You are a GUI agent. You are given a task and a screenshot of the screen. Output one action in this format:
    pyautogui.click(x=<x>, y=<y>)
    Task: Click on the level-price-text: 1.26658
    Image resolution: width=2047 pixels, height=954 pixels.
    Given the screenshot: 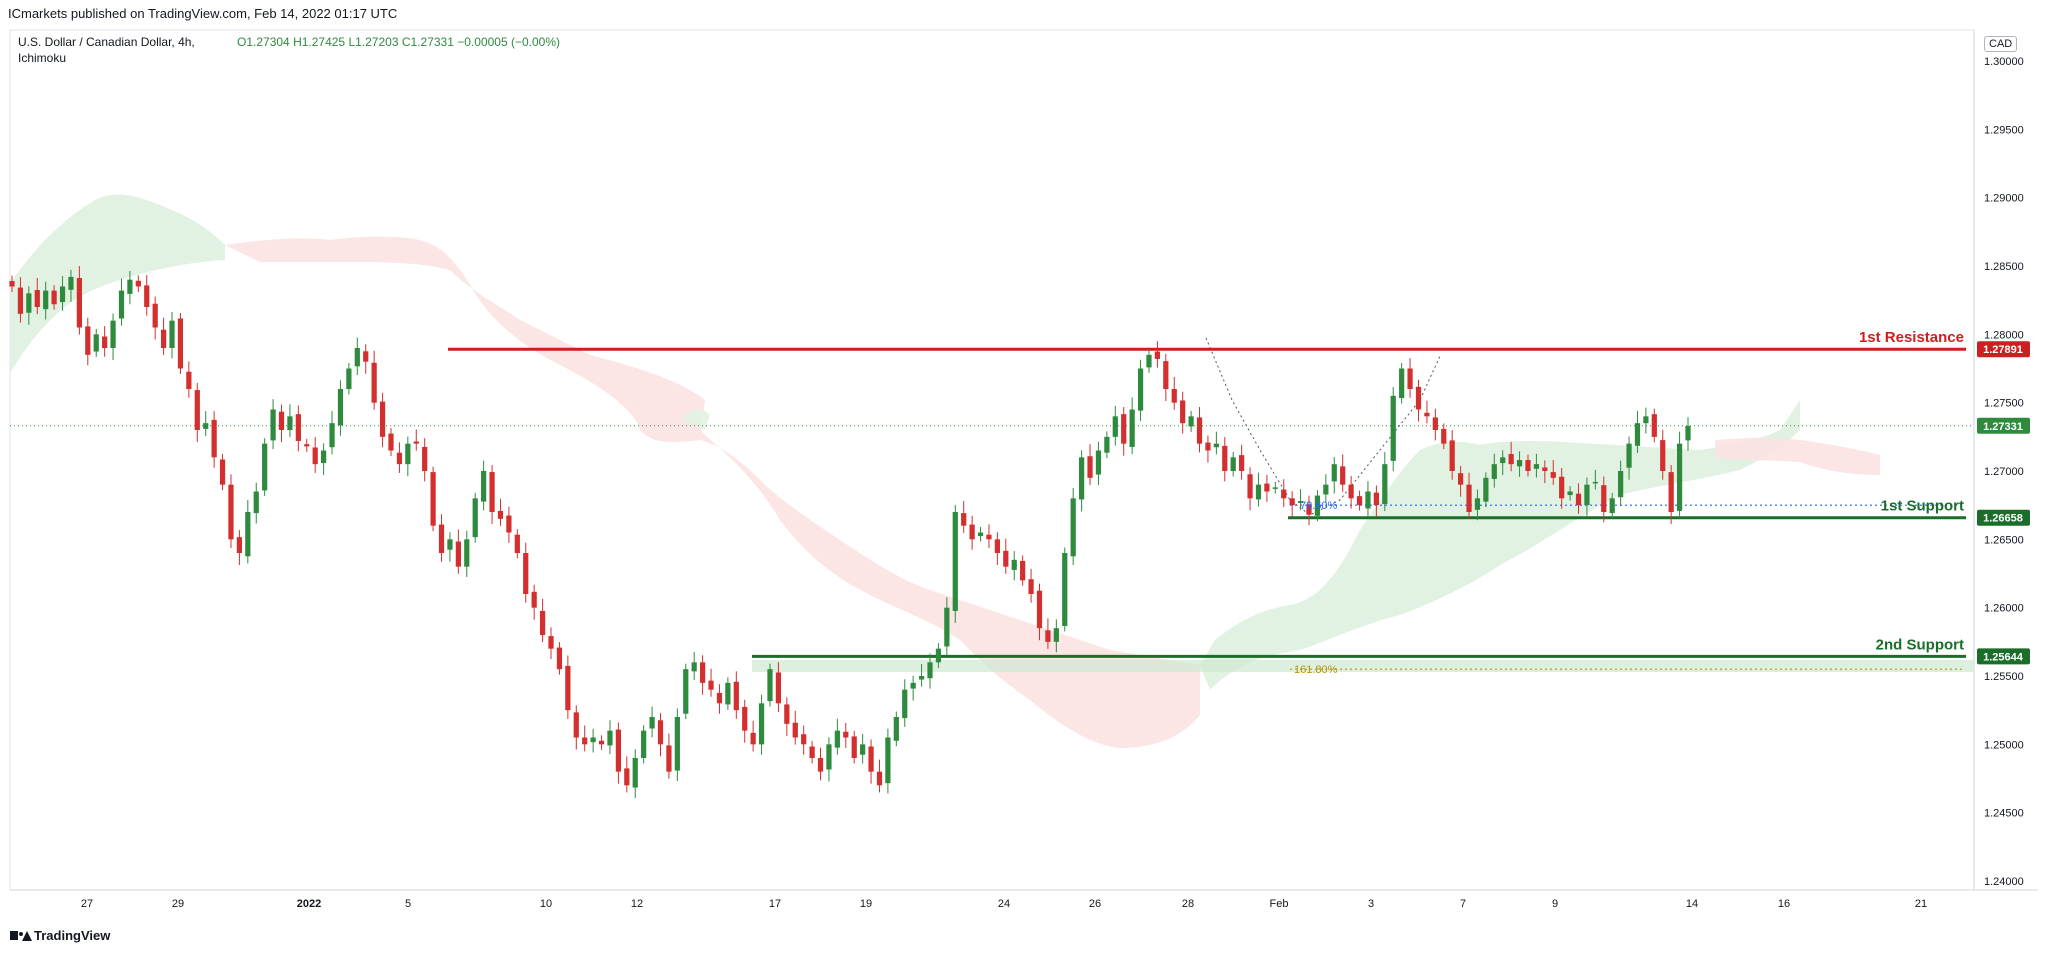 What is the action you would take?
    pyautogui.click(x=2003, y=519)
    